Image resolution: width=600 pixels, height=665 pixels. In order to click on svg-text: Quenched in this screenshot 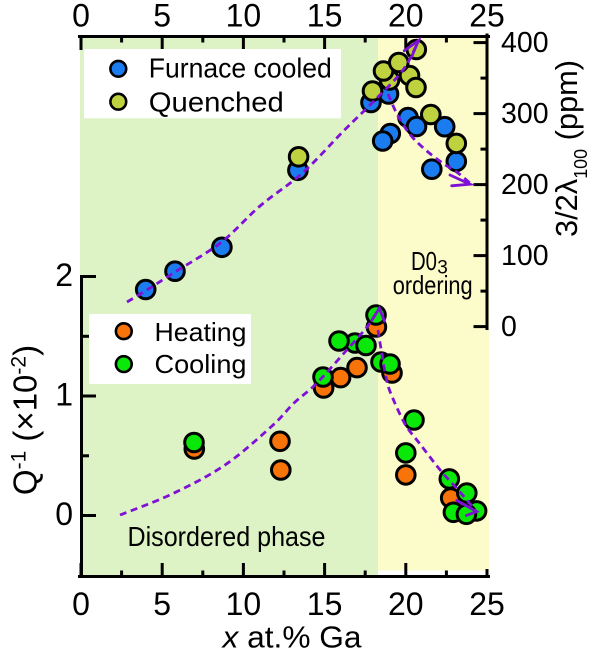, I will do `click(216, 101)`.